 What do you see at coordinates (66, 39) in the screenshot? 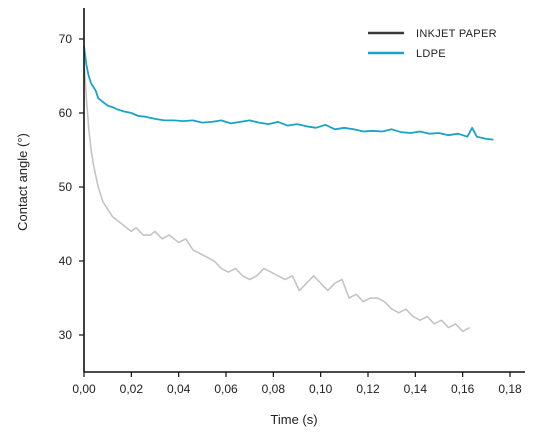
I see `y-tick-label: 70` at bounding box center [66, 39].